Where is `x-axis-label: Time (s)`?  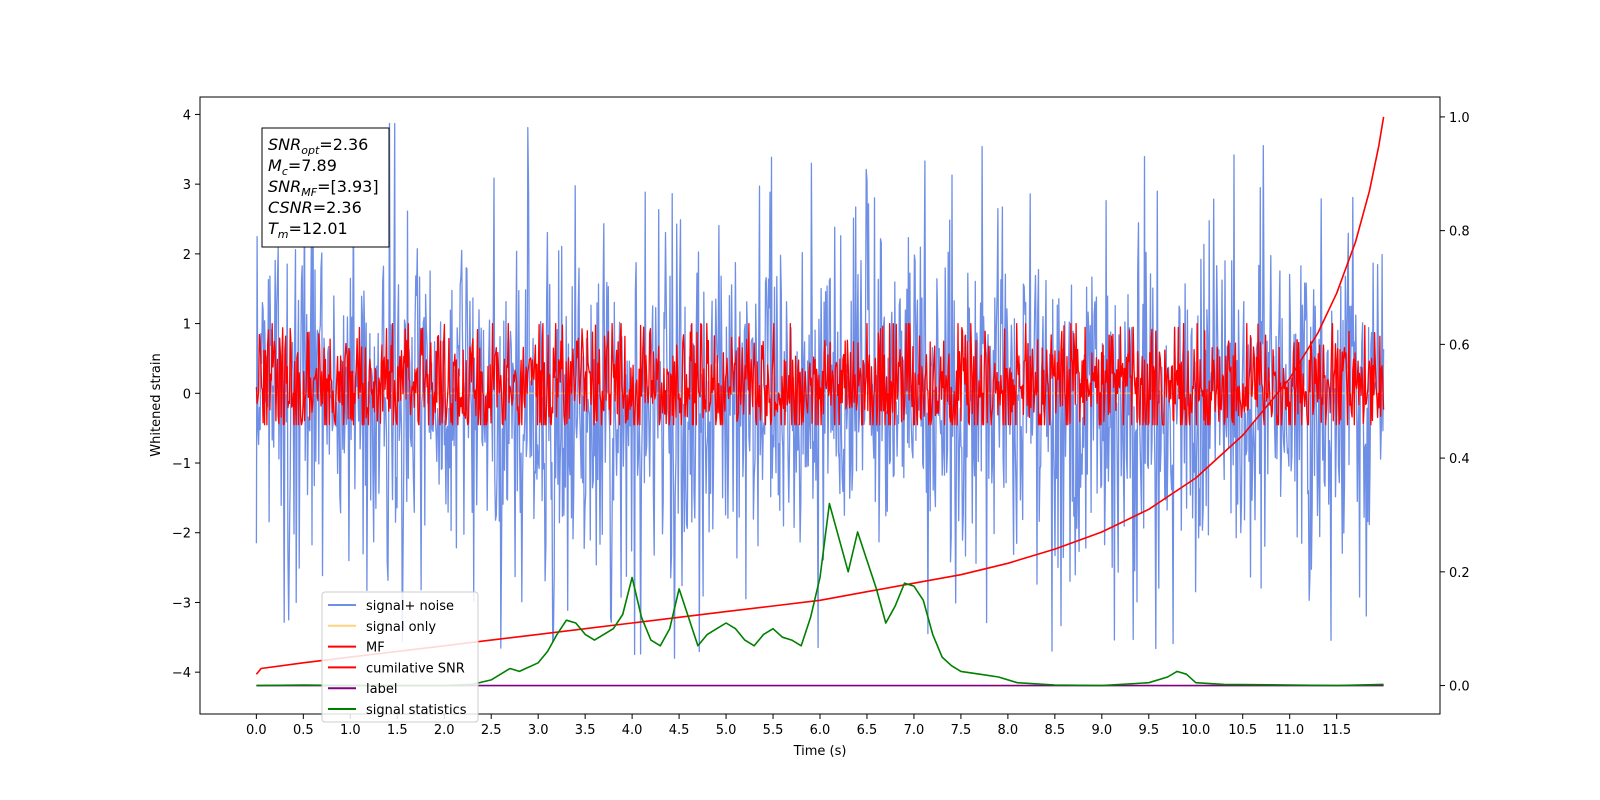
x-axis-label: Time (s) is located at coordinates (820, 751).